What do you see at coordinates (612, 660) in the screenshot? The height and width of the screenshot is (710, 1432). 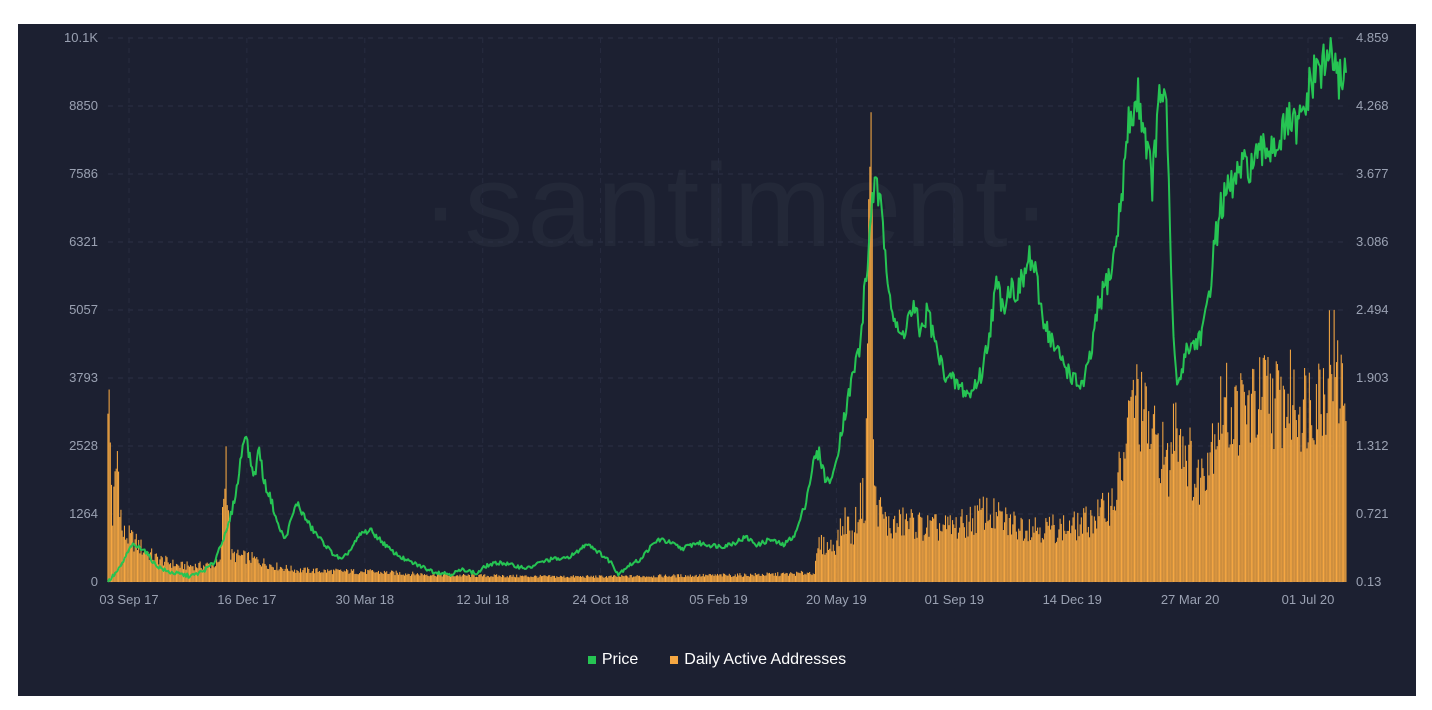 I see `legend-item-price: Price` at bounding box center [612, 660].